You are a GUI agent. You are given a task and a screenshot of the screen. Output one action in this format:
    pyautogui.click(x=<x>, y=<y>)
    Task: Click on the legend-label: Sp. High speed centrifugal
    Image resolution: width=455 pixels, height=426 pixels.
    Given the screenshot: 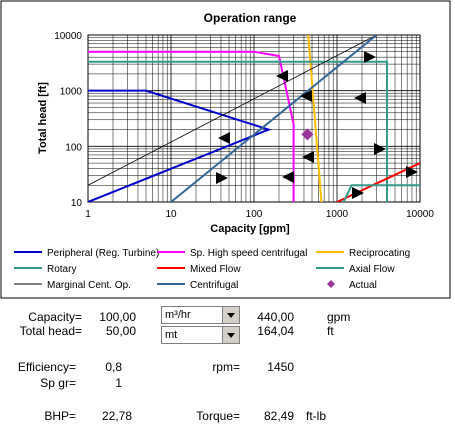 What is the action you would take?
    pyautogui.click(x=248, y=253)
    